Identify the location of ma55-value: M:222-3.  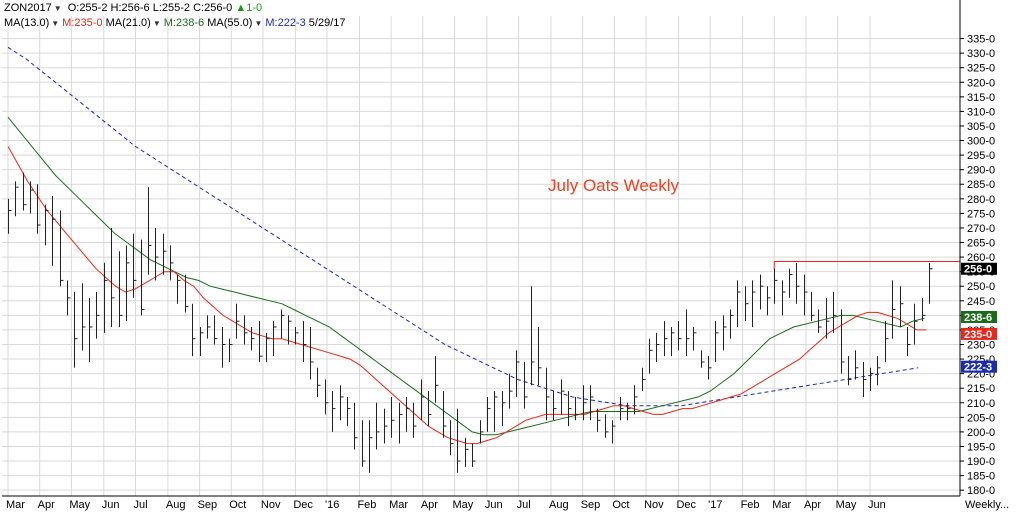
(285, 23).